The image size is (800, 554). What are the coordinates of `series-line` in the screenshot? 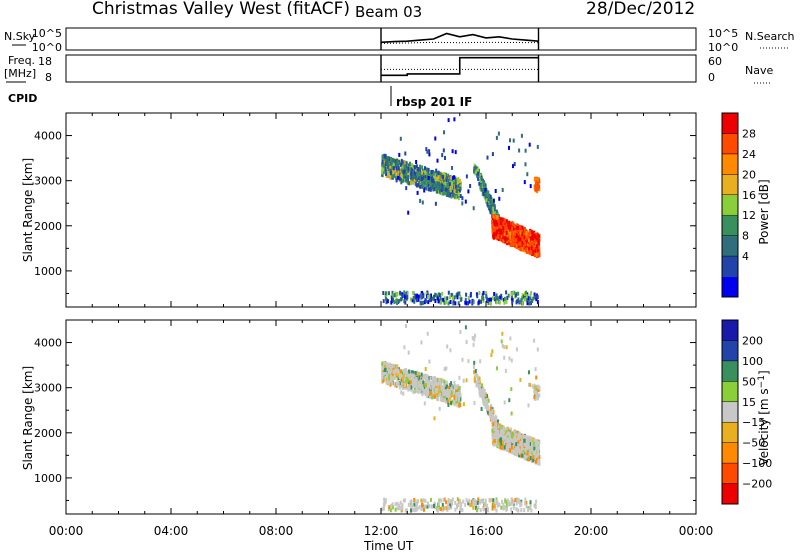 It's located at (459, 38).